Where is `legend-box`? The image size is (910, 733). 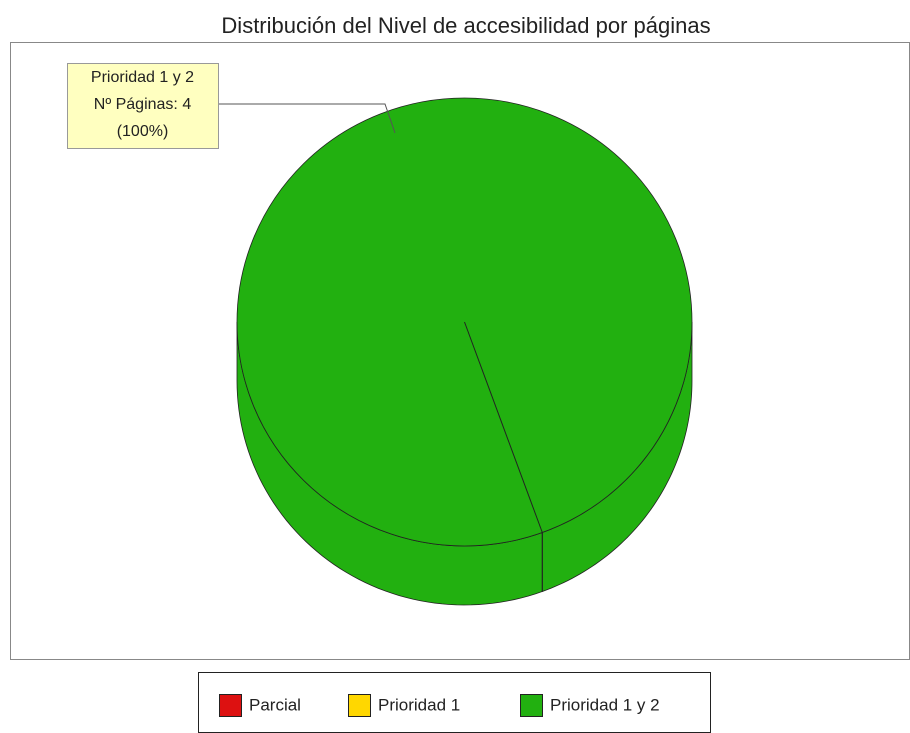
legend-box is located at coordinates (454, 702).